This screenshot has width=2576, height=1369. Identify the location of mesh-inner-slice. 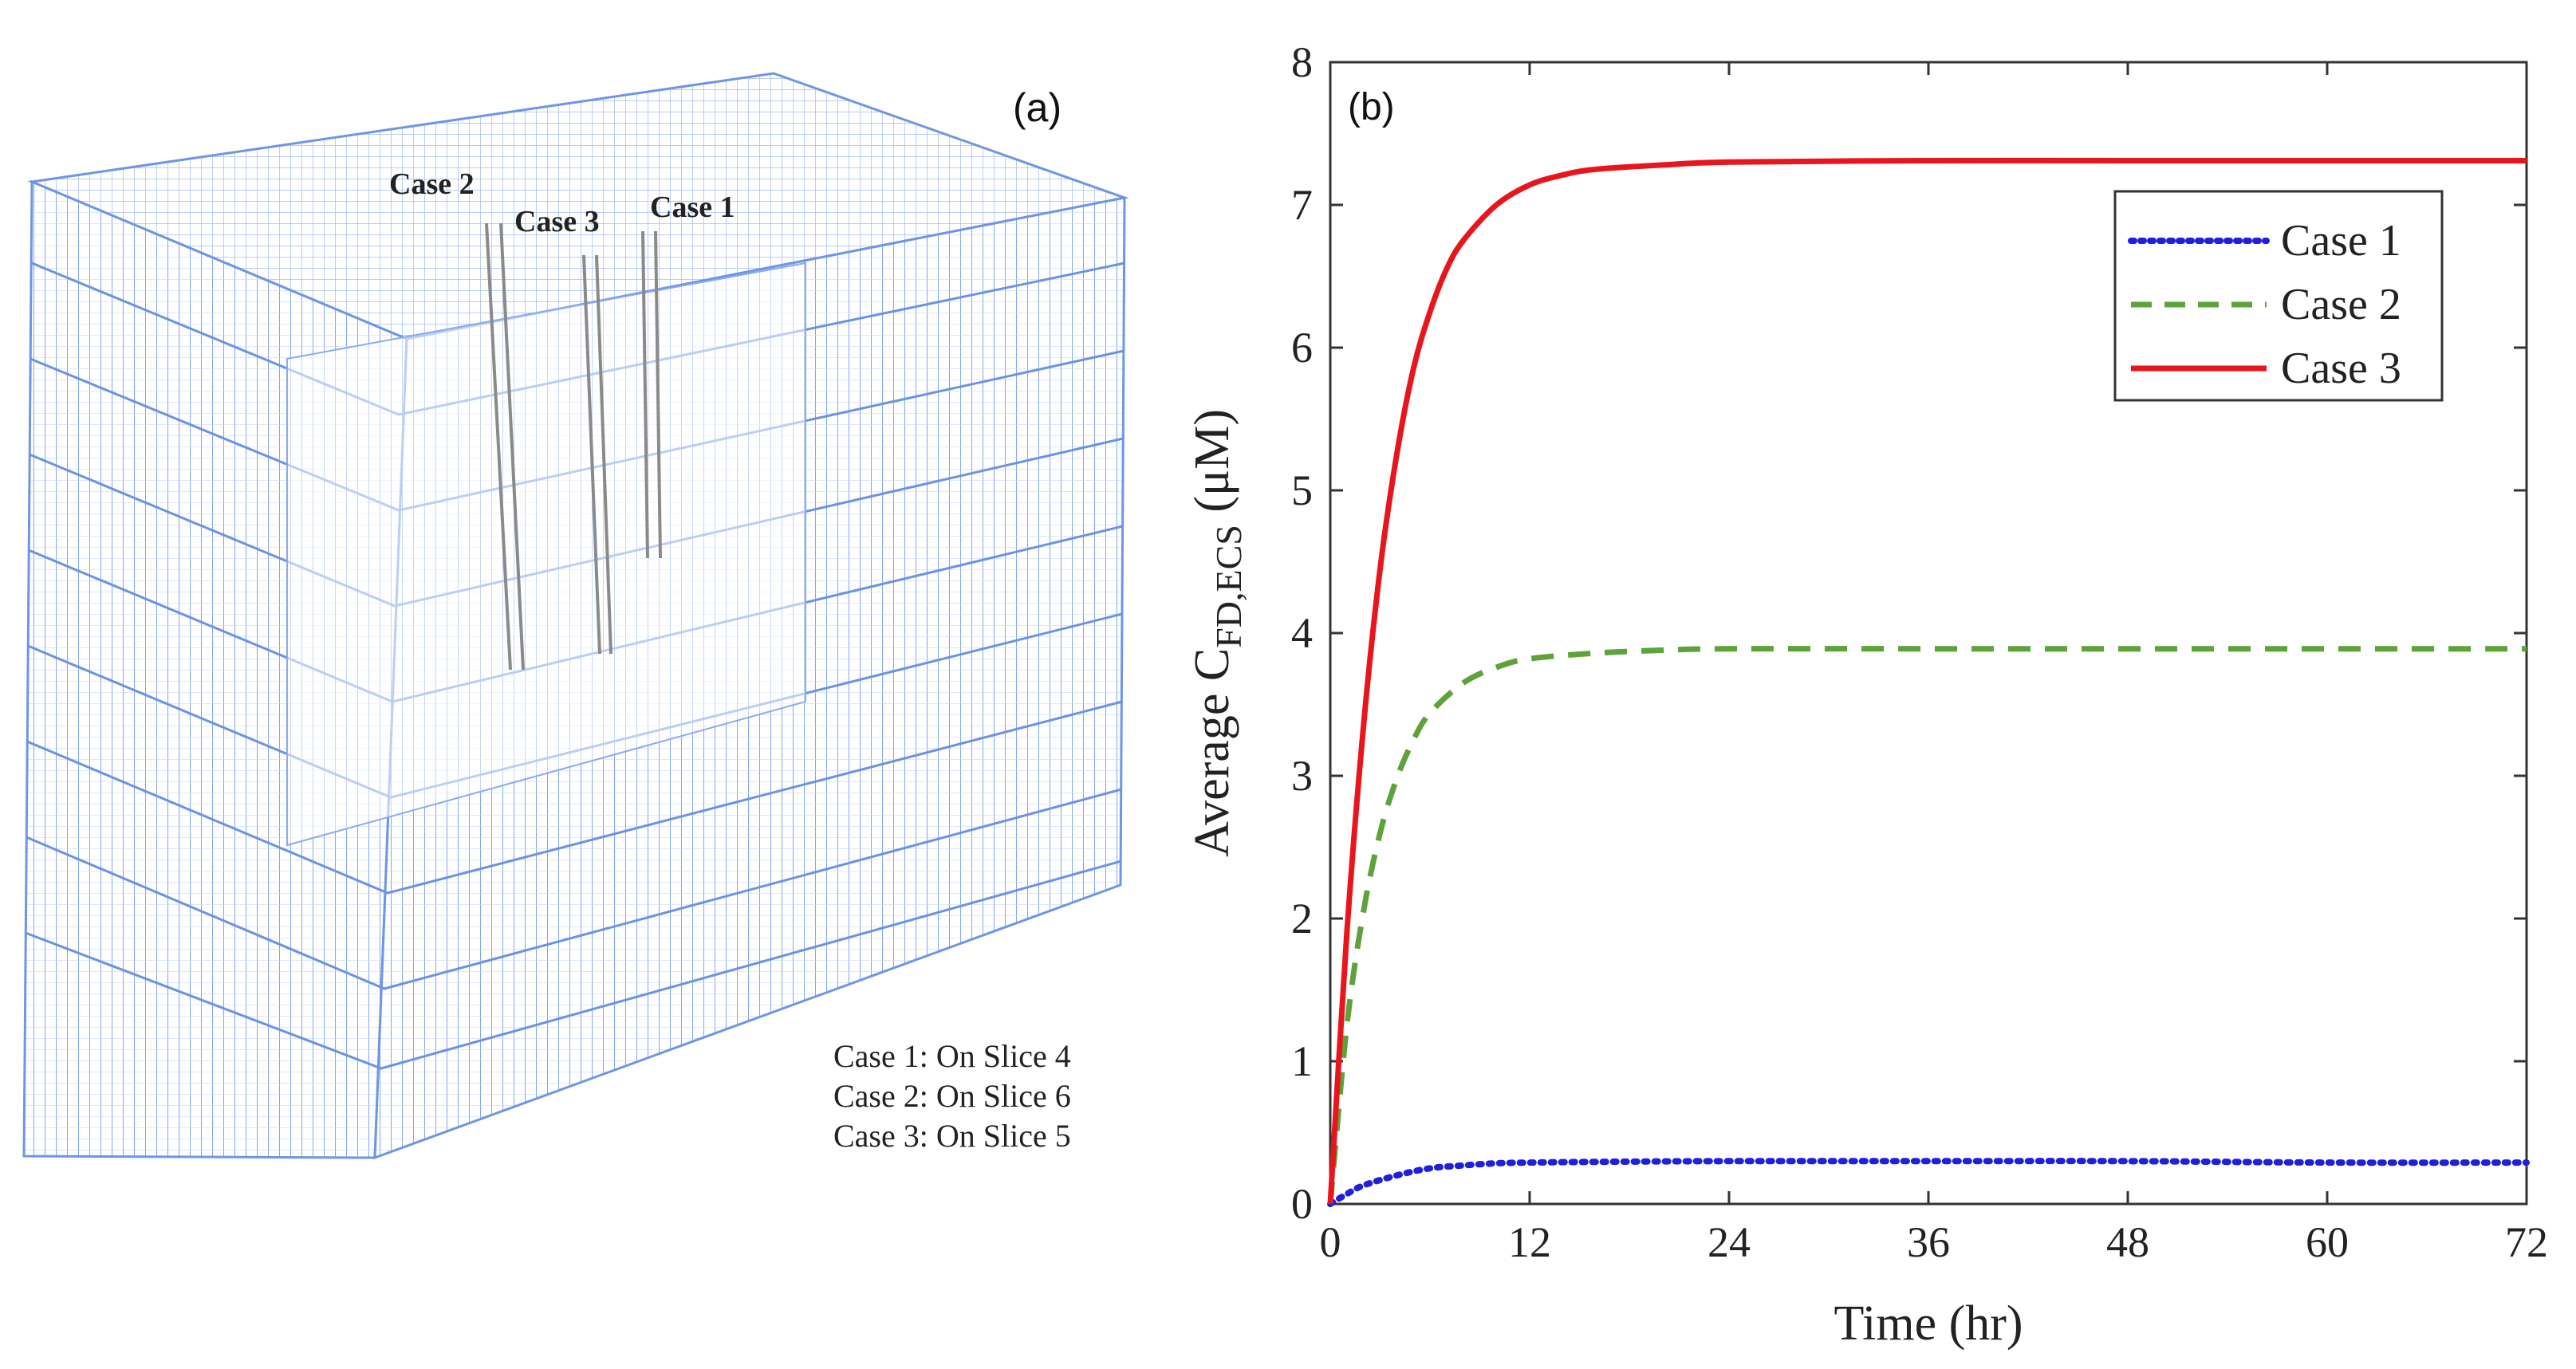
(546, 554).